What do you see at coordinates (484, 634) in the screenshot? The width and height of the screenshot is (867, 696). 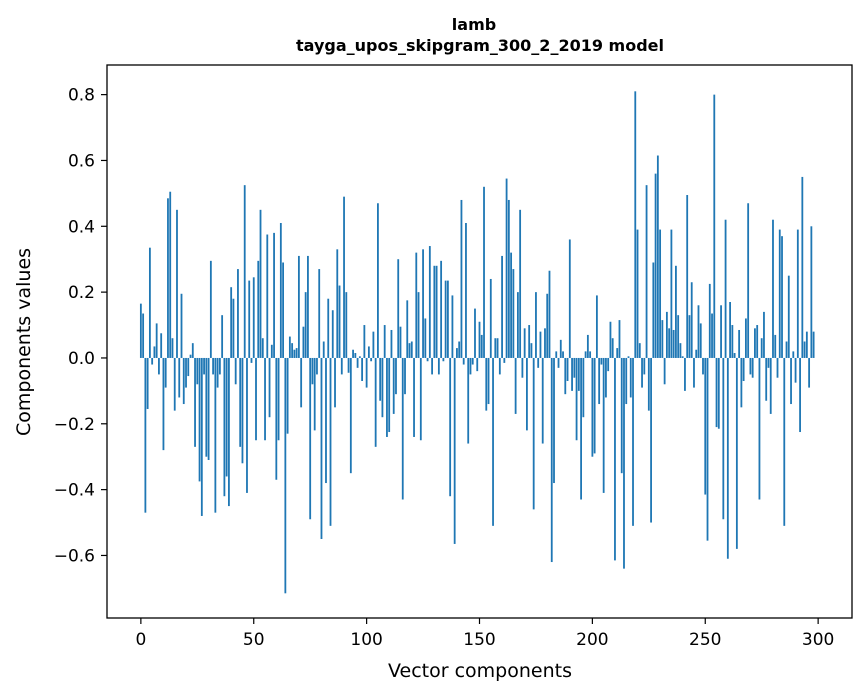 I see `x-axis-ticks: 0 50 100 150 200 250 300` at bounding box center [484, 634].